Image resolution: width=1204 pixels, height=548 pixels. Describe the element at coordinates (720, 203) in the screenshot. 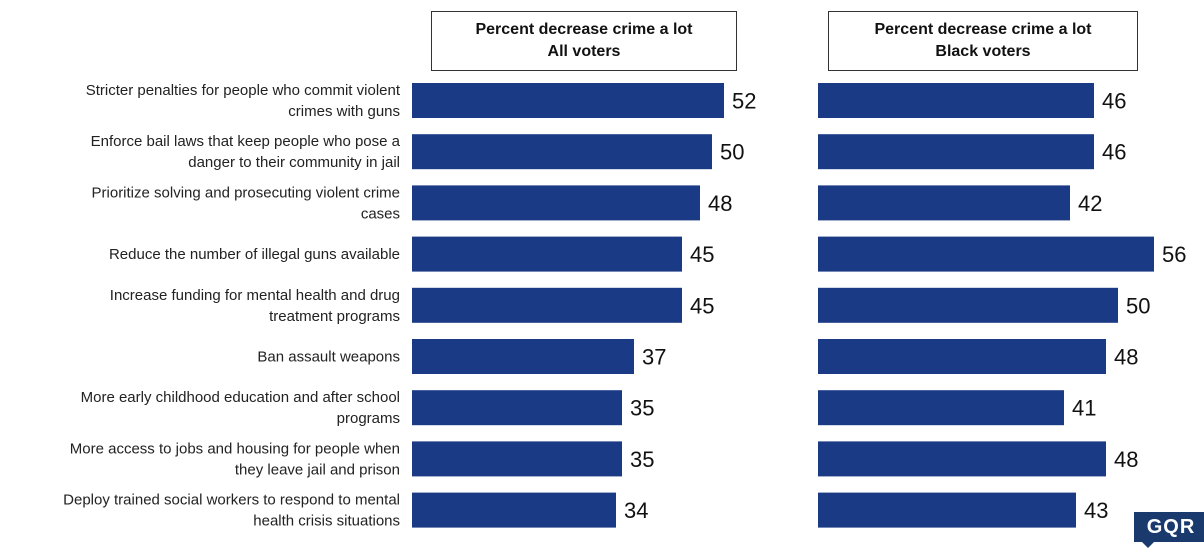

I see `value-label-all-voters: 48` at that location.